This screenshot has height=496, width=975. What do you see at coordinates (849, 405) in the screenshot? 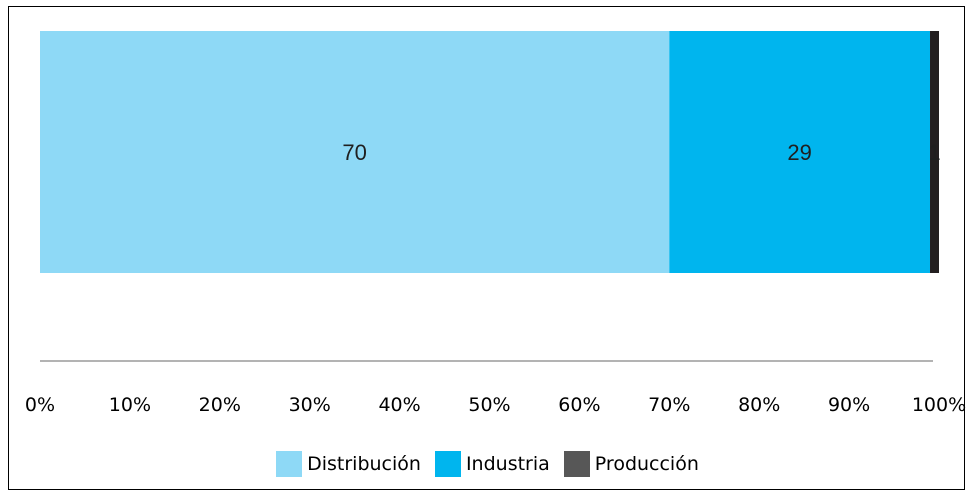
I see `x-tick-label-9: 90%` at bounding box center [849, 405].